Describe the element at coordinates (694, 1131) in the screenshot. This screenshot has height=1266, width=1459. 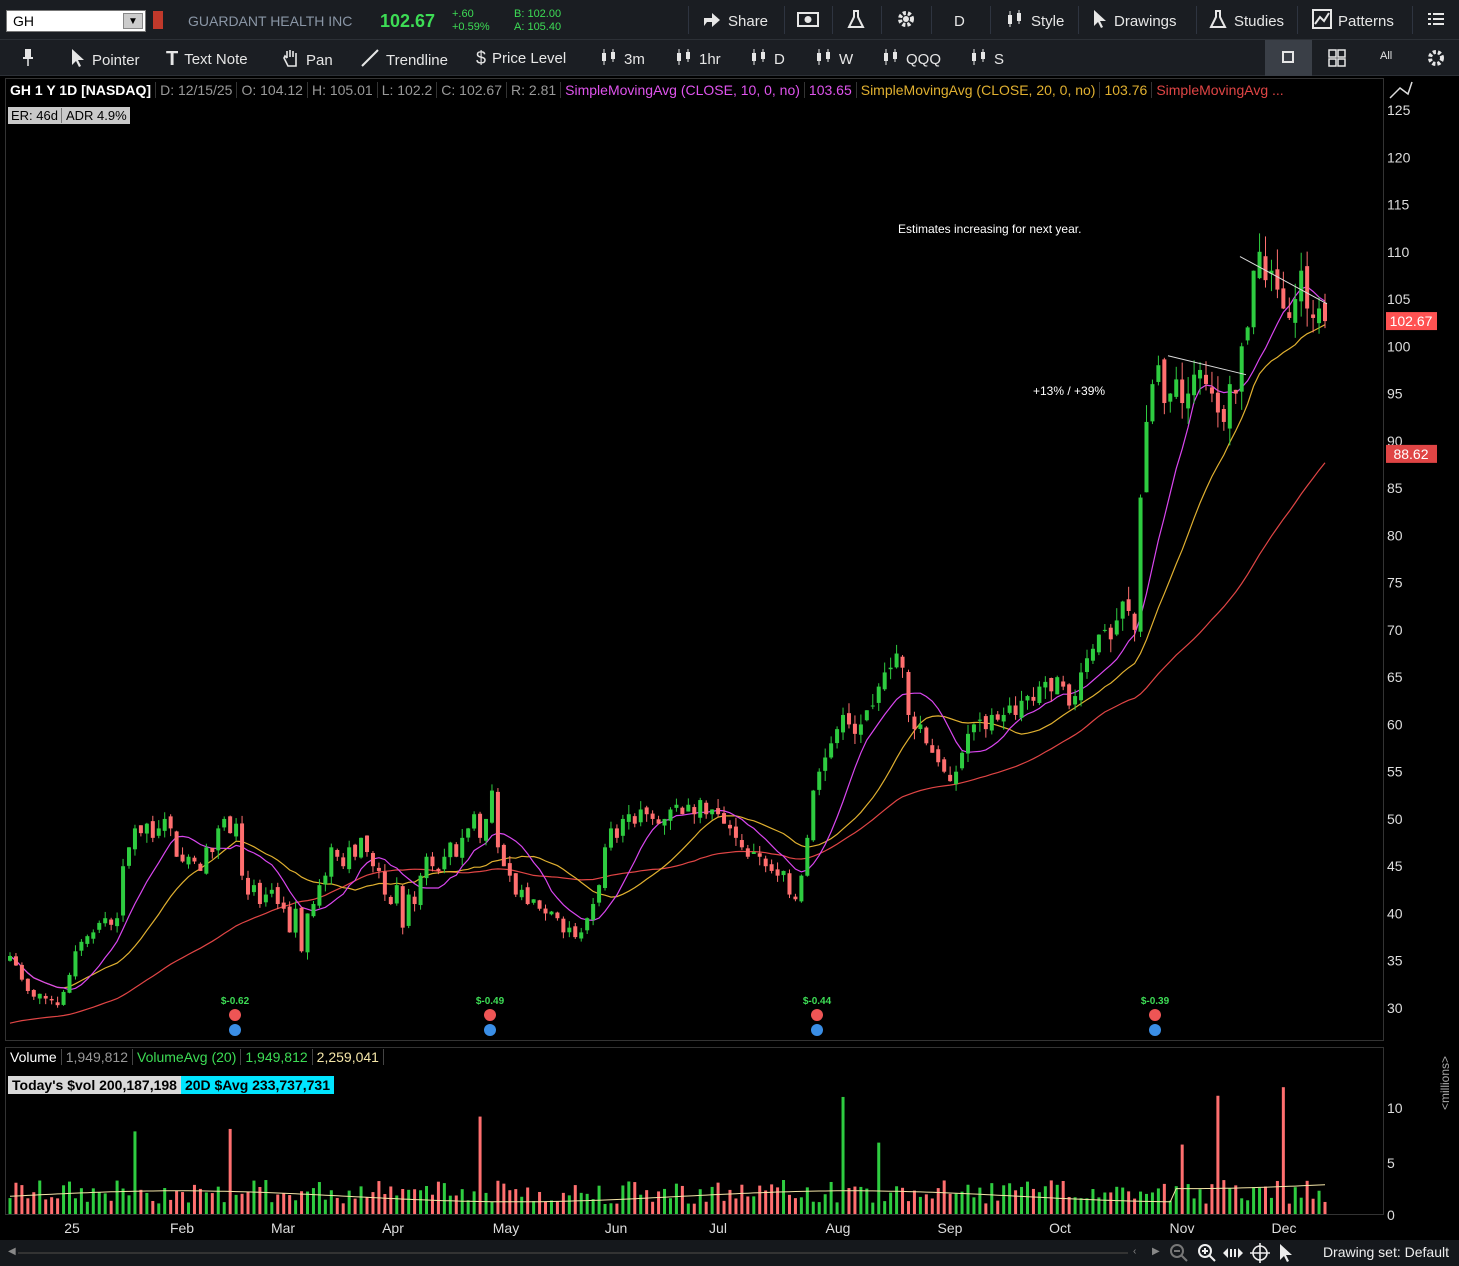
I see `volume-panel` at that location.